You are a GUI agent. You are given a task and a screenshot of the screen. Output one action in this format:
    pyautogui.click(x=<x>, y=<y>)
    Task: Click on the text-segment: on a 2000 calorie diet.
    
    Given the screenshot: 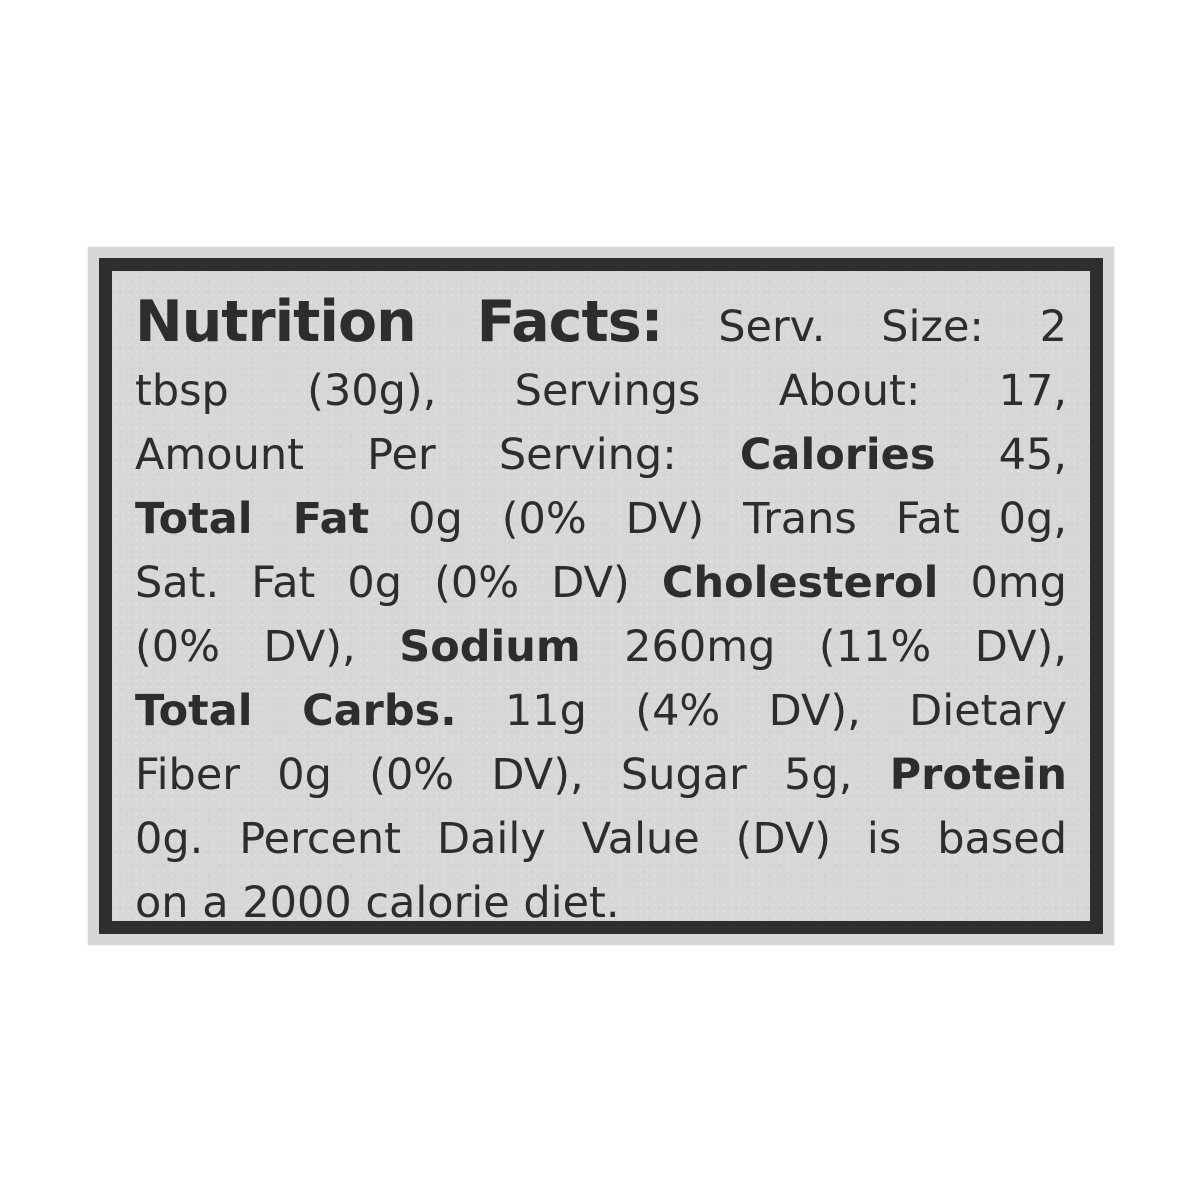 What is the action you would take?
    pyautogui.click(x=377, y=903)
    